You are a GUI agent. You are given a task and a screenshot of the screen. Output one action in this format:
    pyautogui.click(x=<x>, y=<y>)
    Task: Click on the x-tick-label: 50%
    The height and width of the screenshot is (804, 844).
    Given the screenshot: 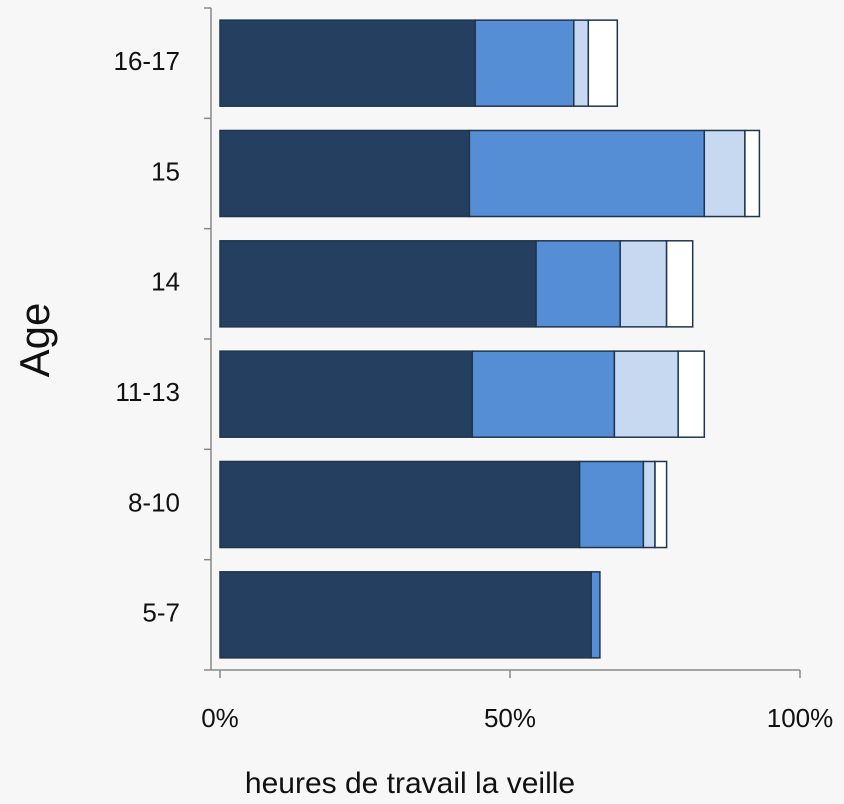 What is the action you would take?
    pyautogui.click(x=510, y=718)
    